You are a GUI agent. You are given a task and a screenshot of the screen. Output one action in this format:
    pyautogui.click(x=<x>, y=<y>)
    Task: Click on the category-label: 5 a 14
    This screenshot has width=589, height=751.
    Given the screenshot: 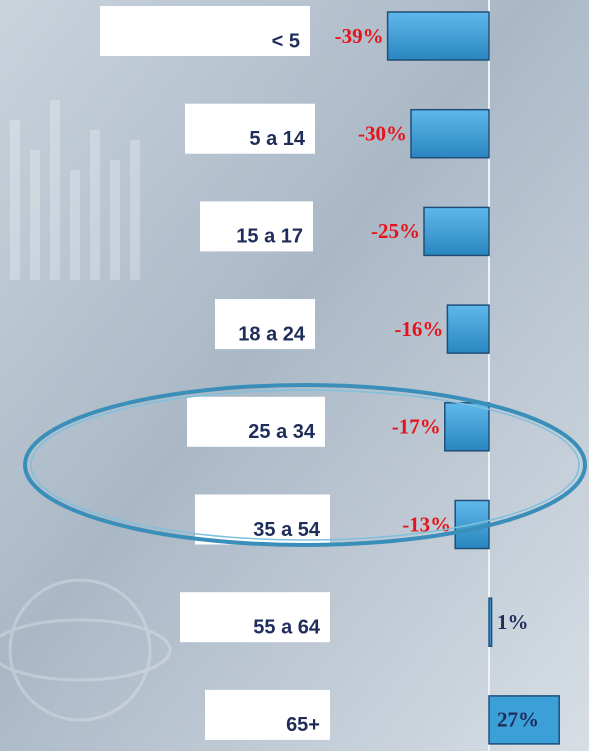 What is the action you would take?
    pyautogui.click(x=277, y=139)
    